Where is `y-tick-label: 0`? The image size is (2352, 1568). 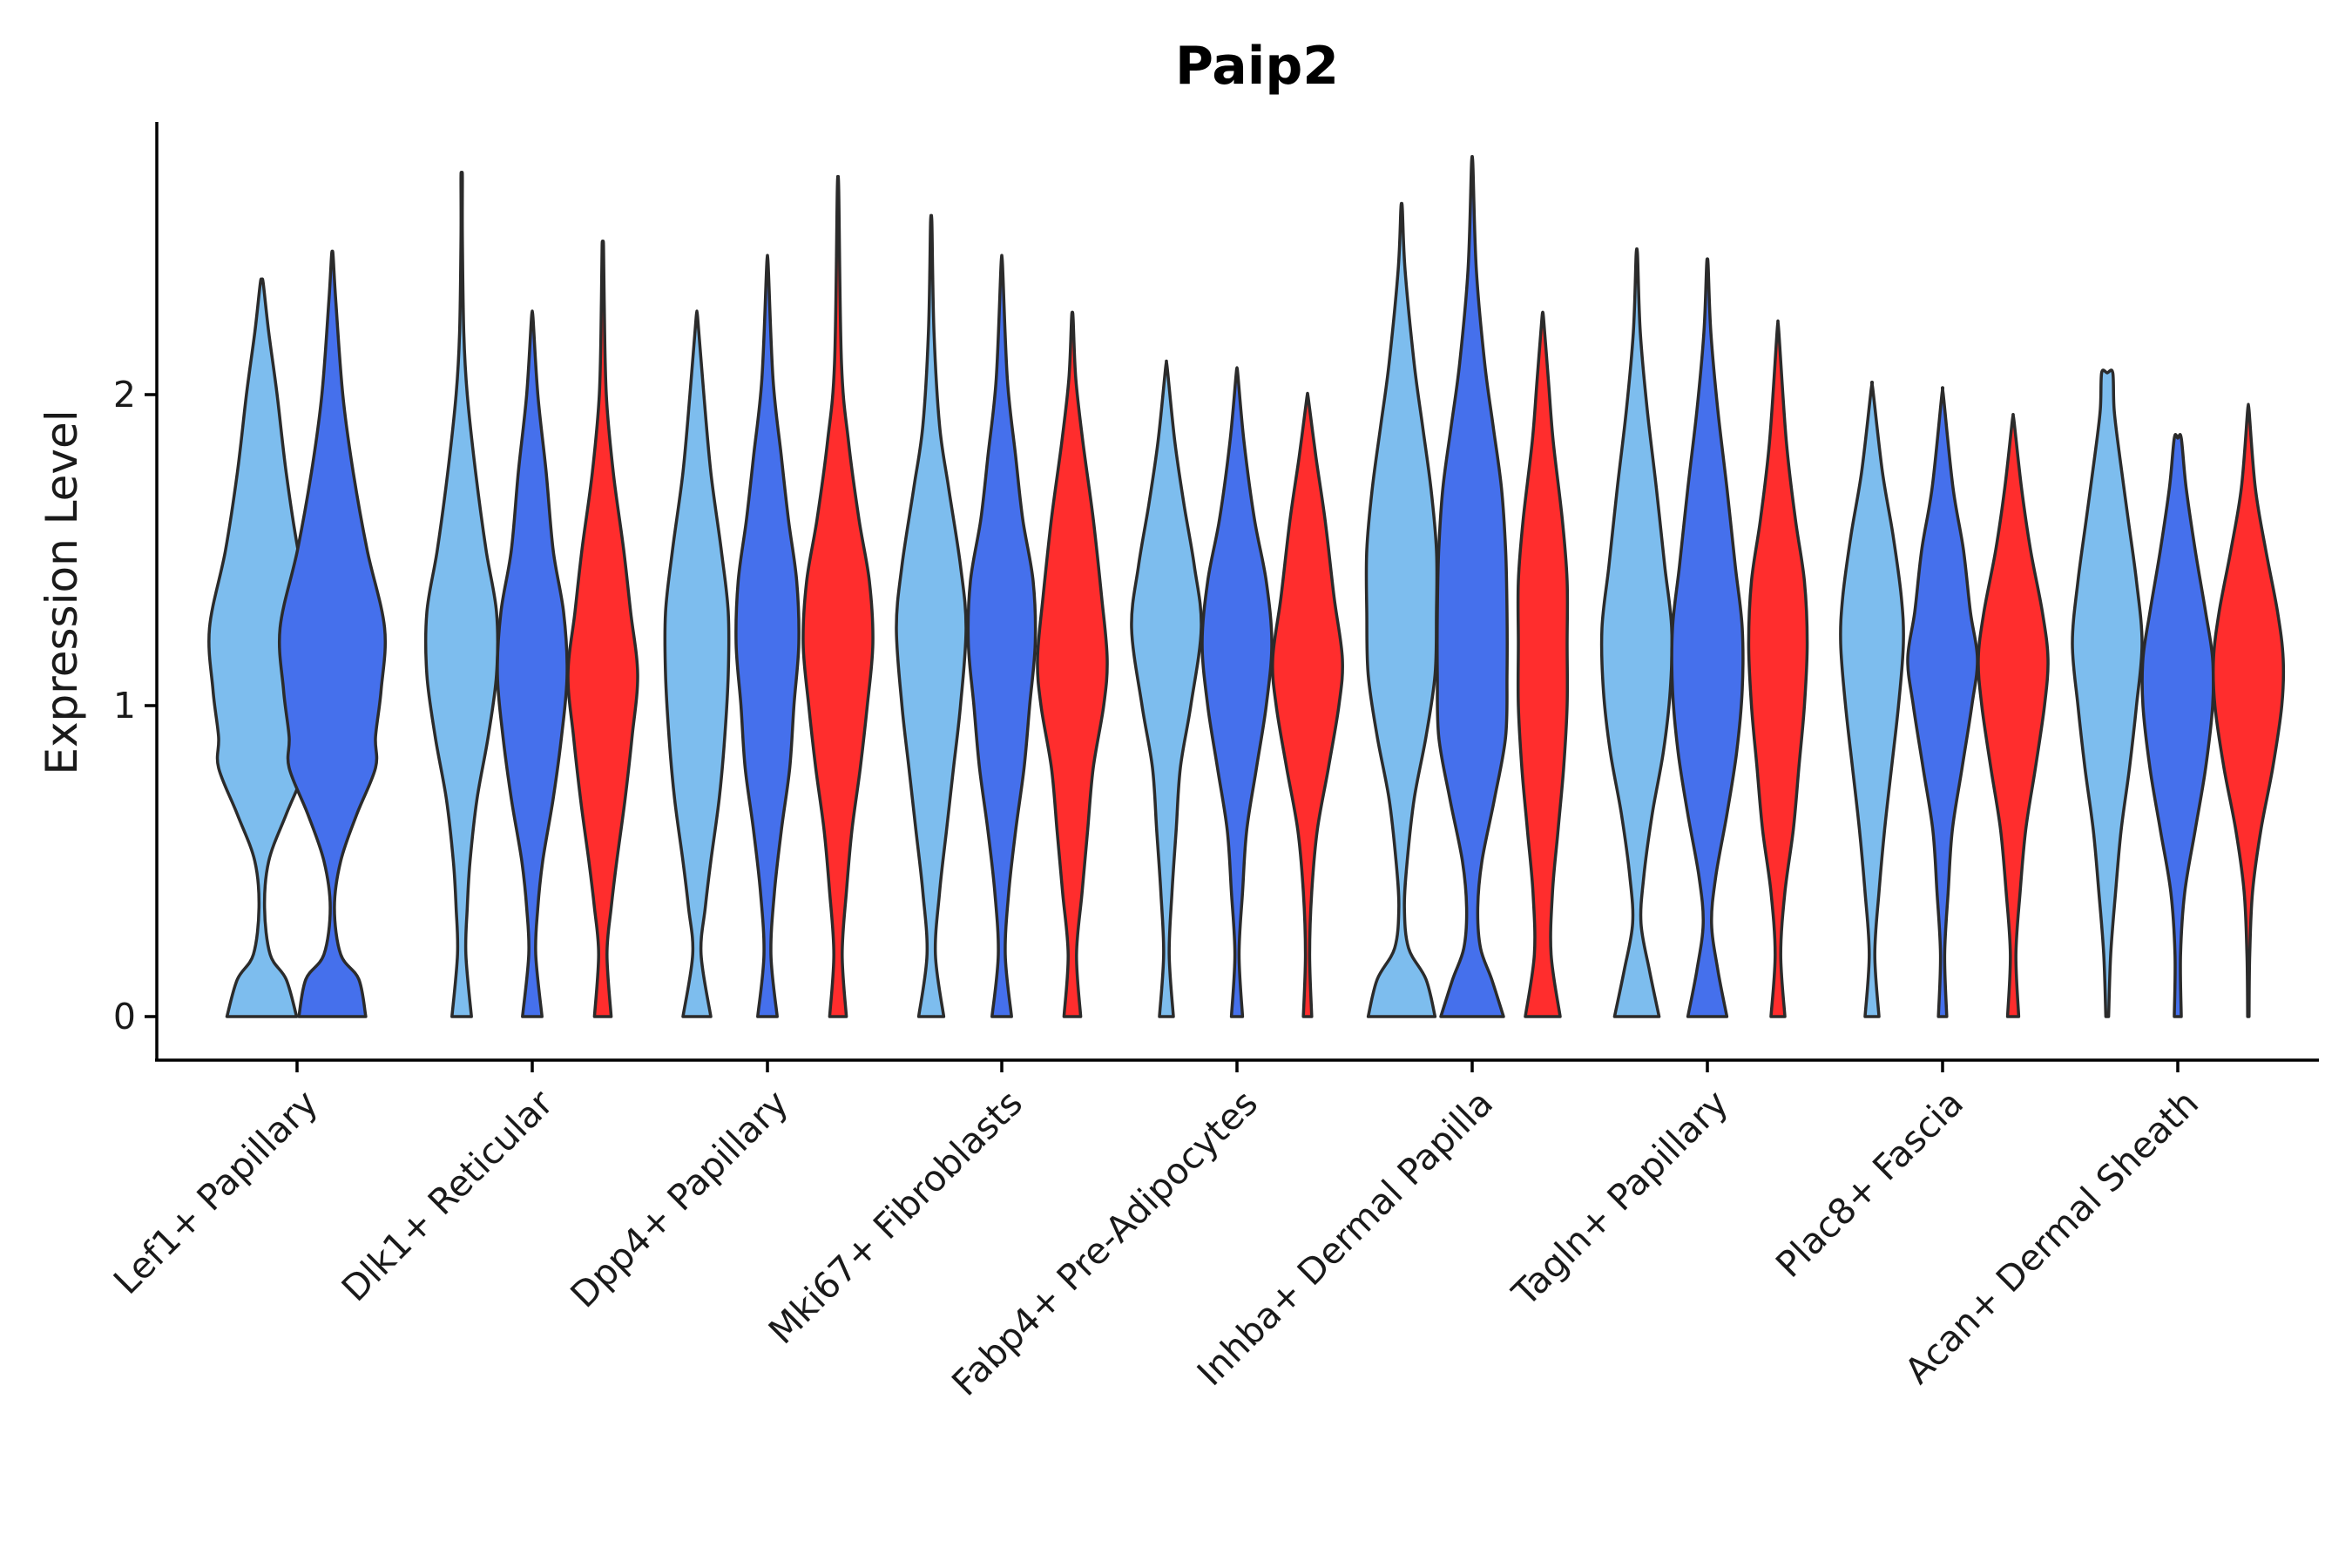 y-tick-label: 0 is located at coordinates (125, 1016).